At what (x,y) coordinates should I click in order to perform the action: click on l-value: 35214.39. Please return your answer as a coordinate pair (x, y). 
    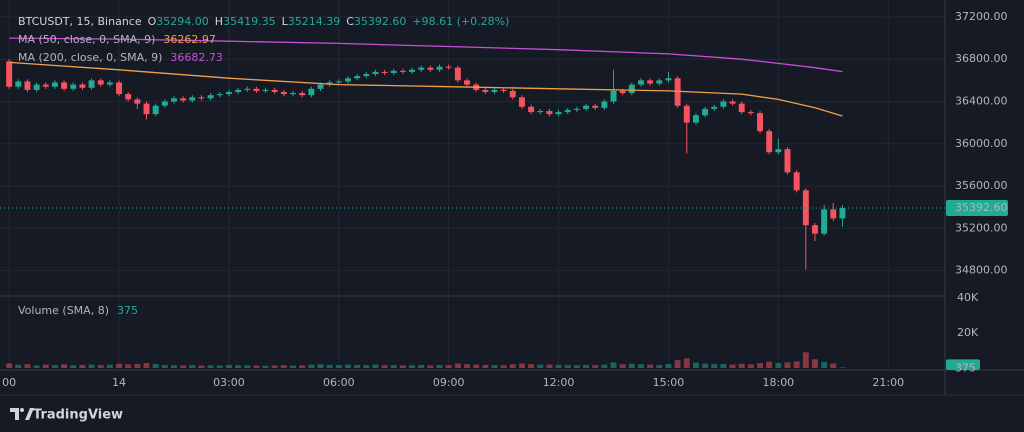
    Looking at the image, I should click on (314, 21).